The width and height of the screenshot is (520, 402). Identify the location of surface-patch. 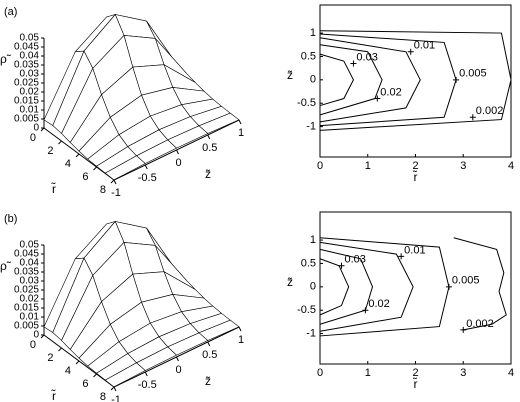
(125, 168).